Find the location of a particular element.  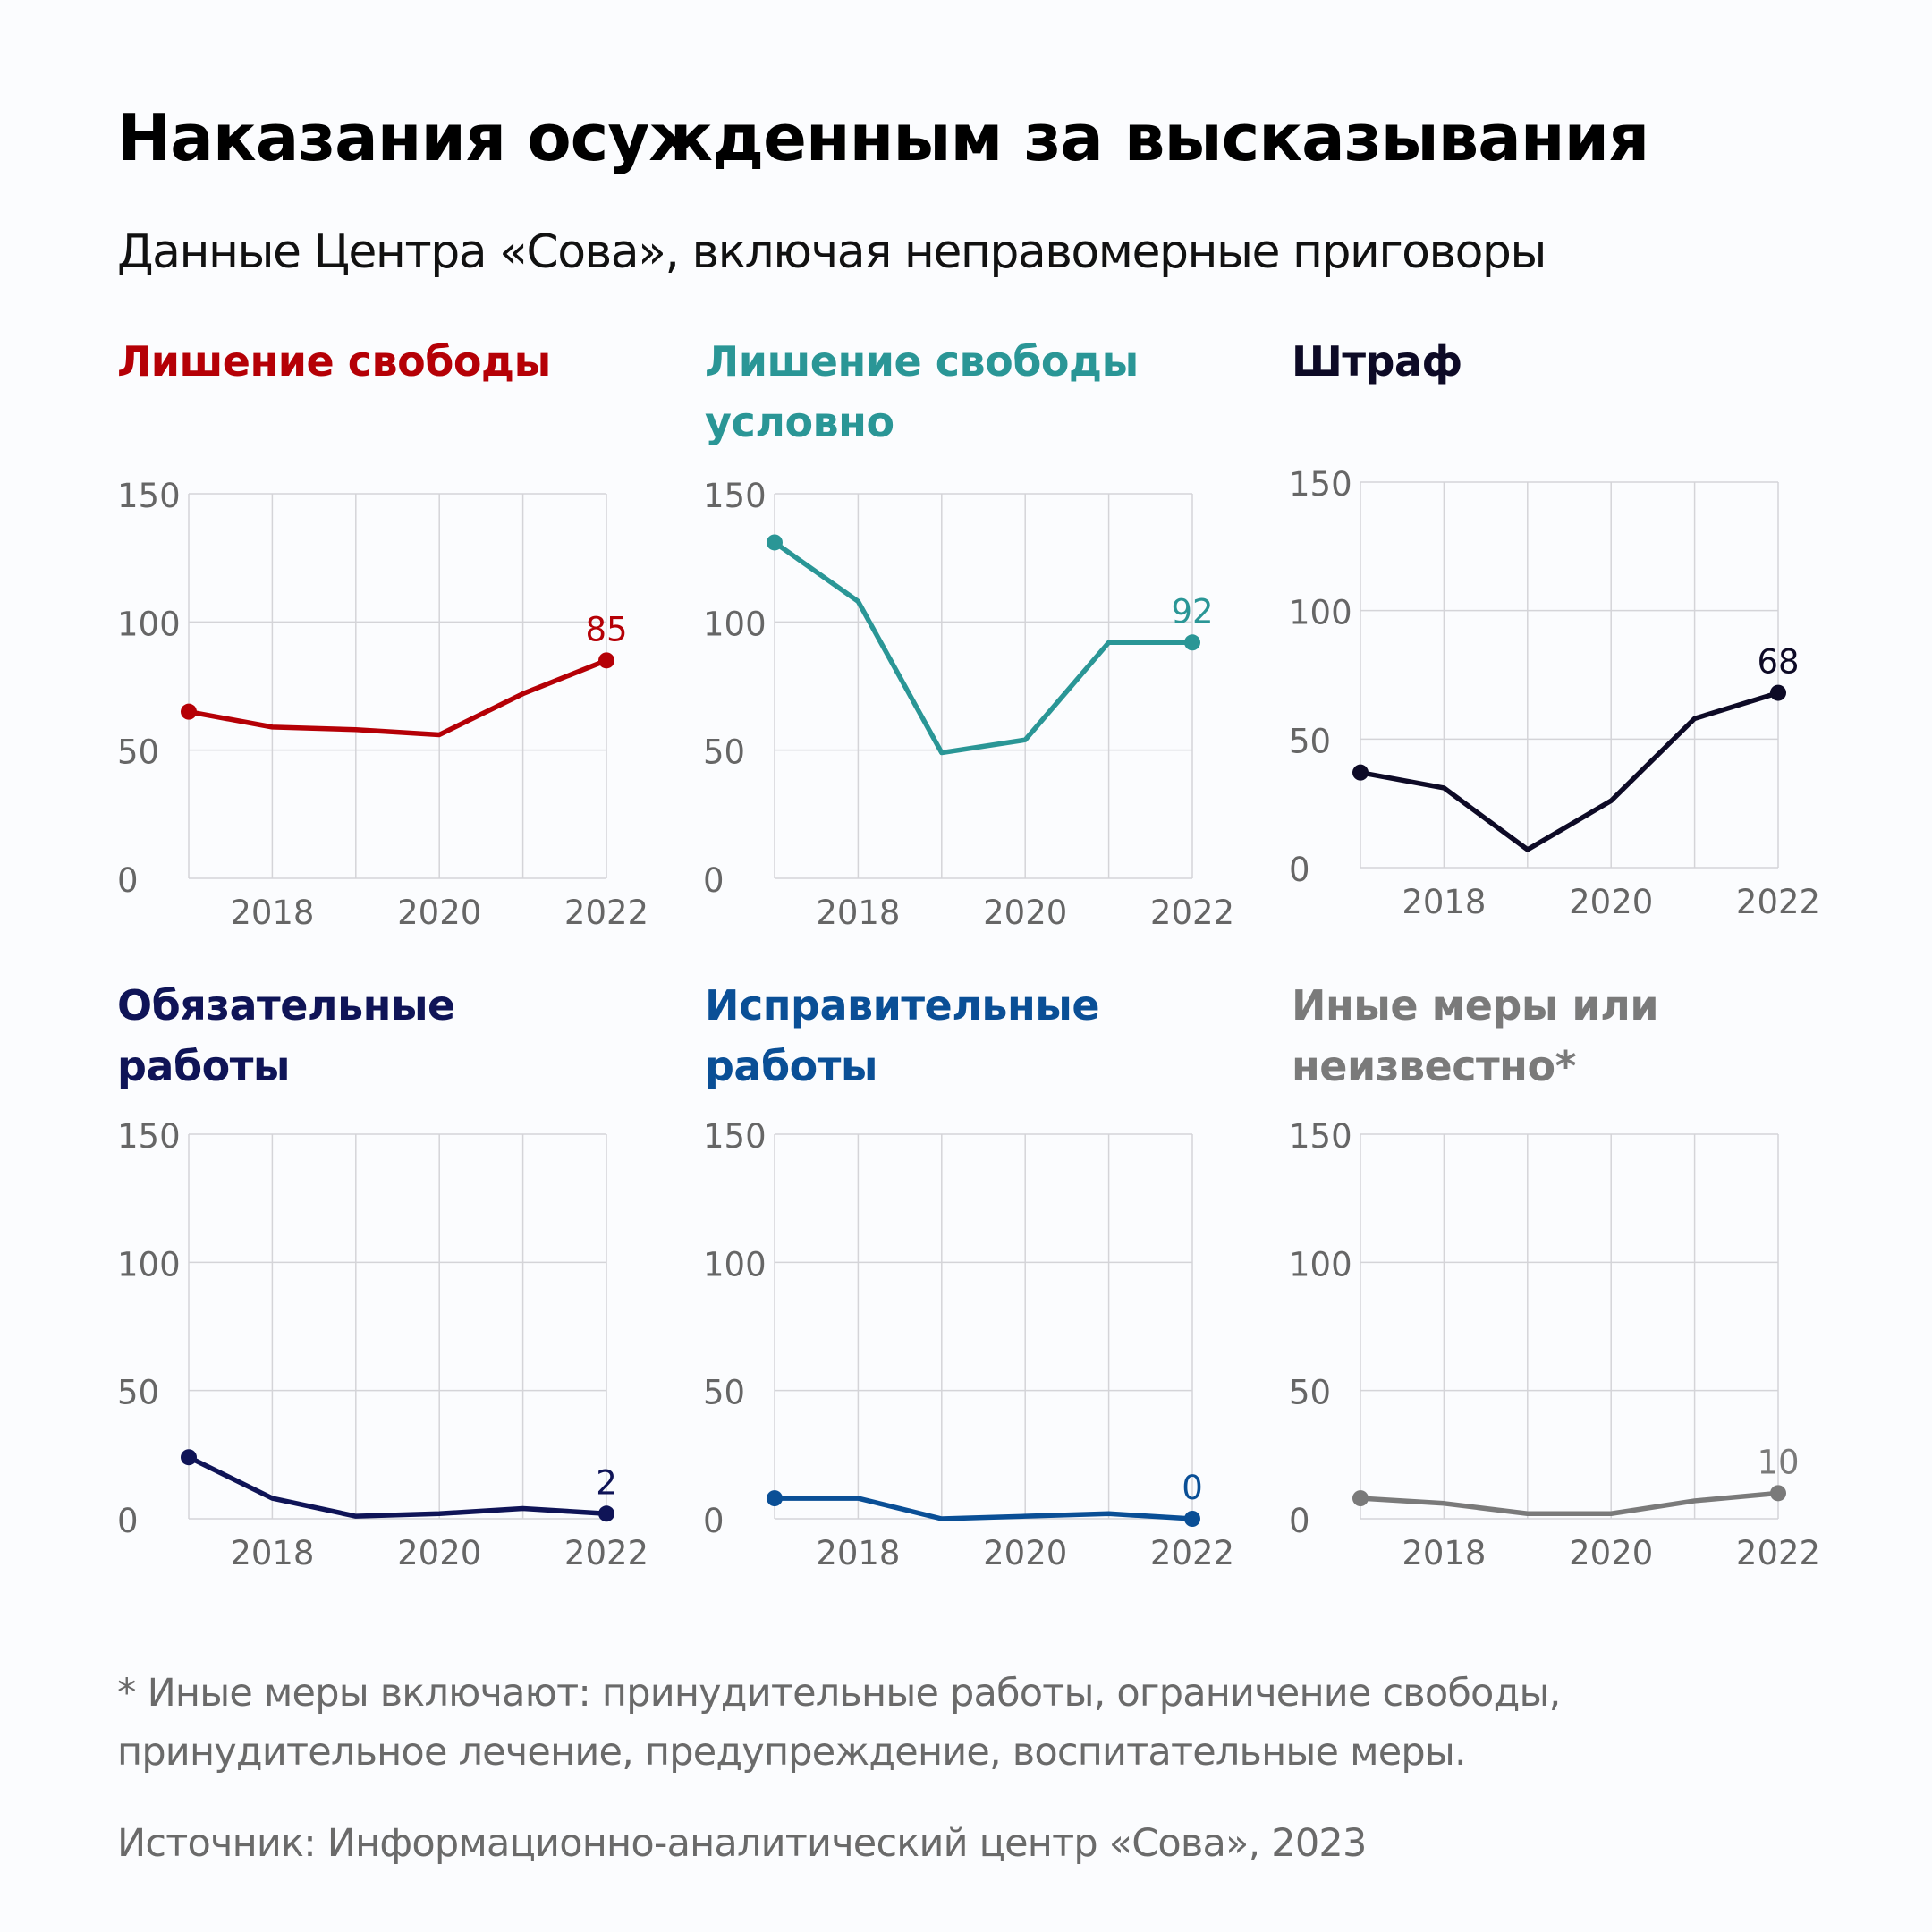

chart-panel: 0 50 100 150 2018 2020 2022 10 is located at coordinates (1554, 1344).